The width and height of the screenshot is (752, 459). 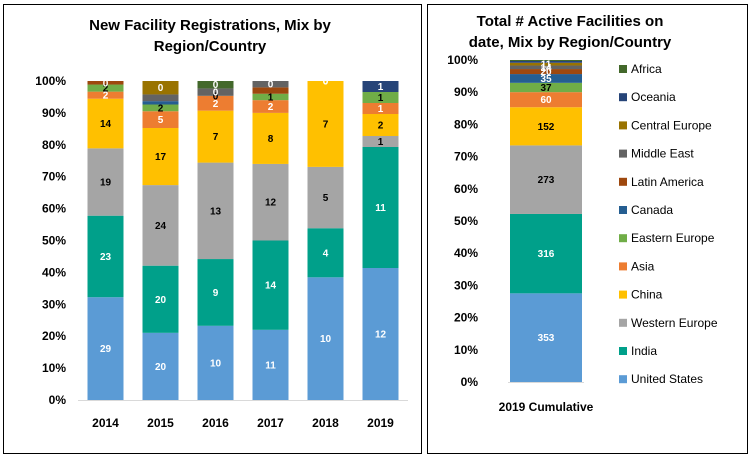 I want to click on legend-label-china: China, so click(x=647, y=295).